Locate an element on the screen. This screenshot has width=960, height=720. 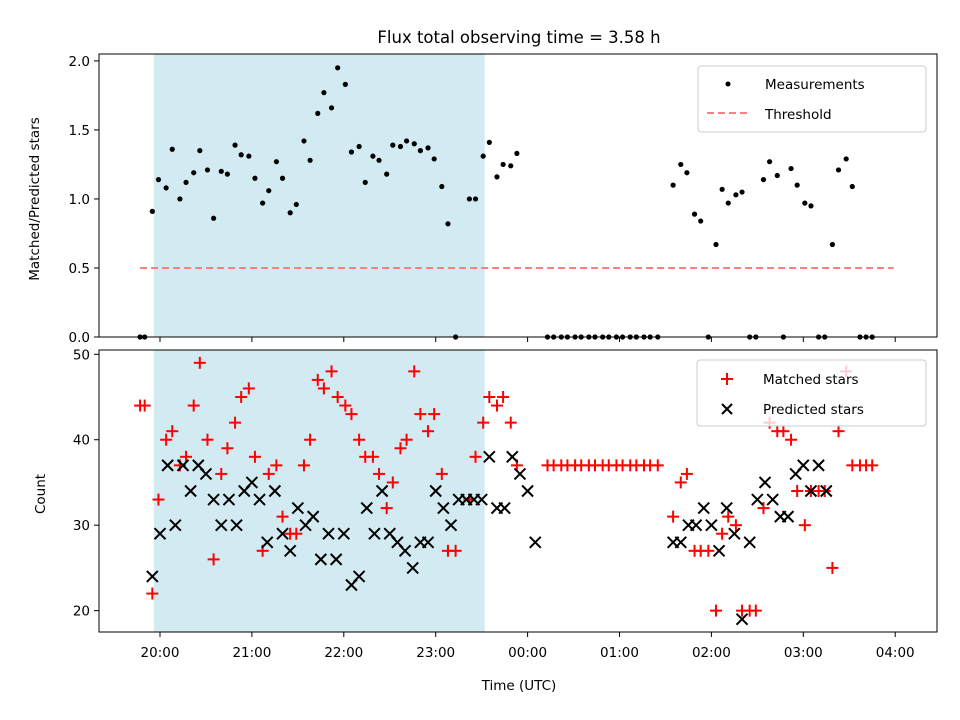
x-tick-label: 03:00 is located at coordinates (803, 653).